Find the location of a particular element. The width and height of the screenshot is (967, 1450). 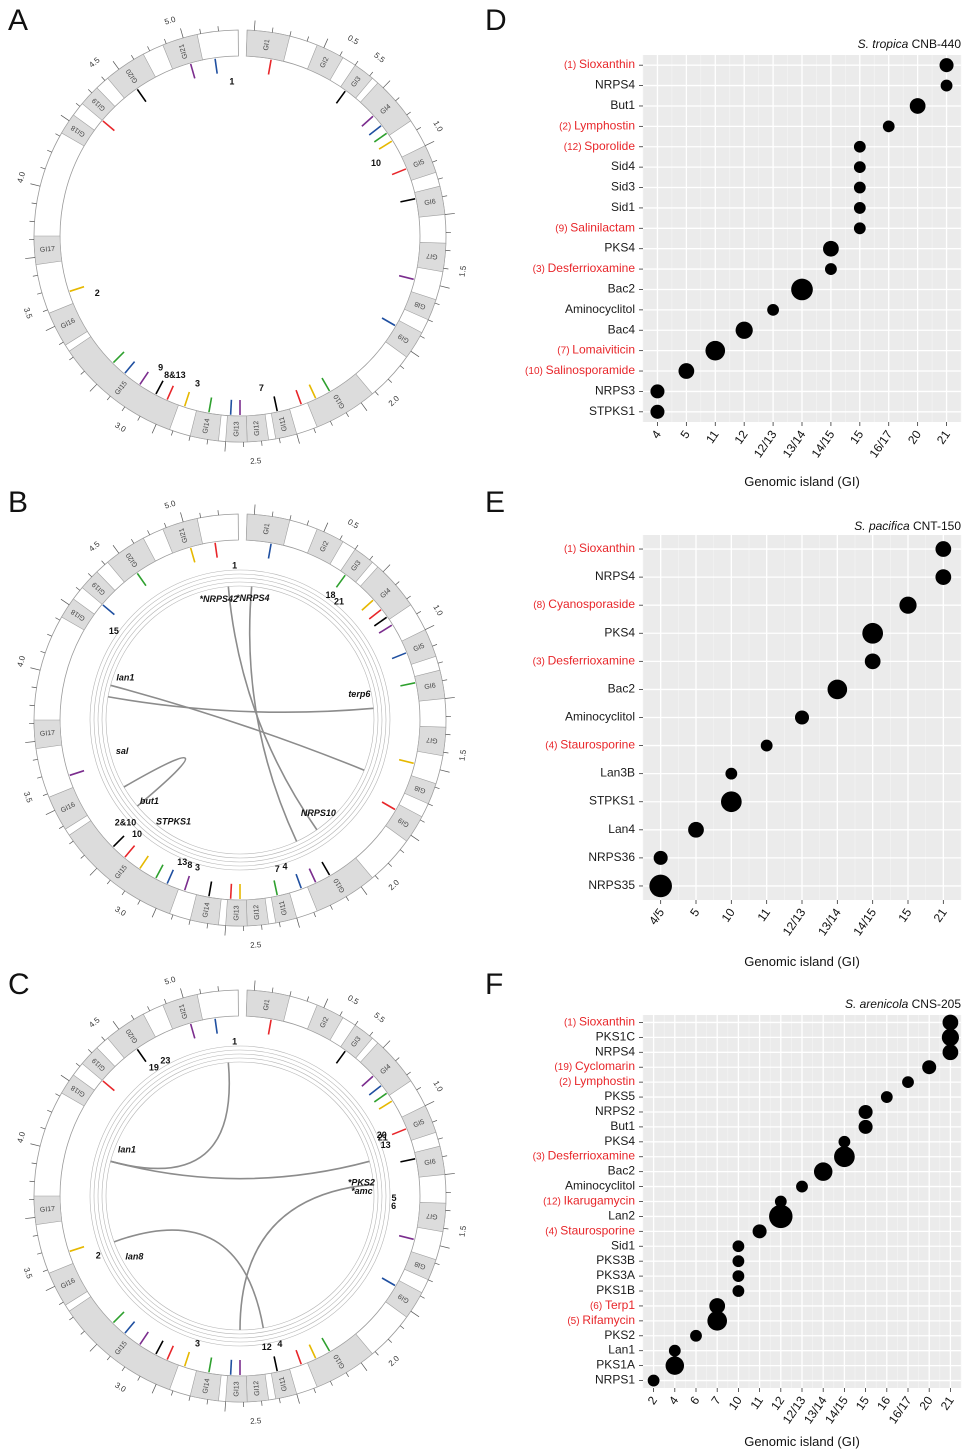

genomic-island-gi15 is located at coordinates (123, 867).